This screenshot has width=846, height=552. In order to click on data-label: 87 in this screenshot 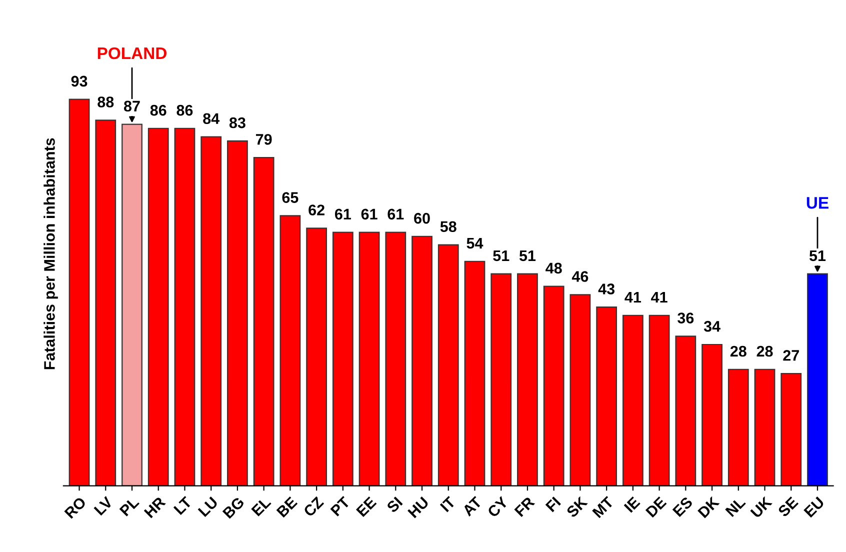, I will do `click(132, 106)`.